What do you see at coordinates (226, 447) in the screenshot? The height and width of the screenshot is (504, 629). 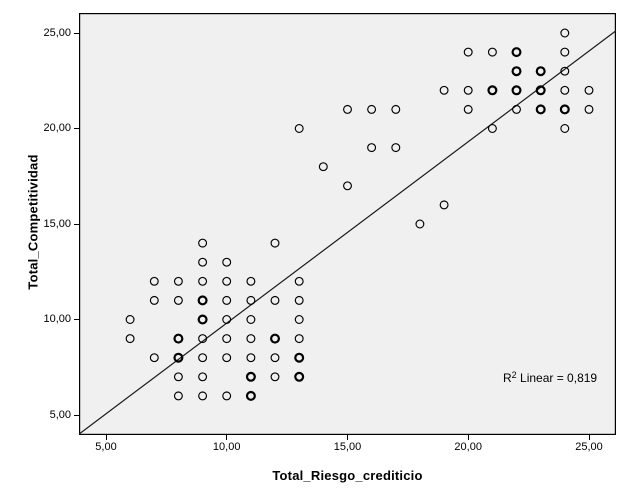 I see `x-tick-label: 10,00` at bounding box center [226, 447].